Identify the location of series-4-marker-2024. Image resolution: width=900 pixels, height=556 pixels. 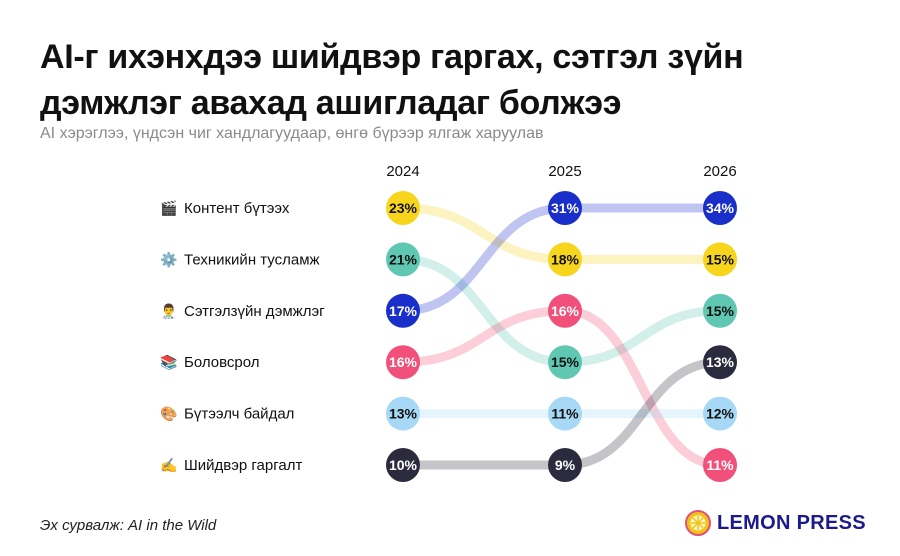
(403, 362).